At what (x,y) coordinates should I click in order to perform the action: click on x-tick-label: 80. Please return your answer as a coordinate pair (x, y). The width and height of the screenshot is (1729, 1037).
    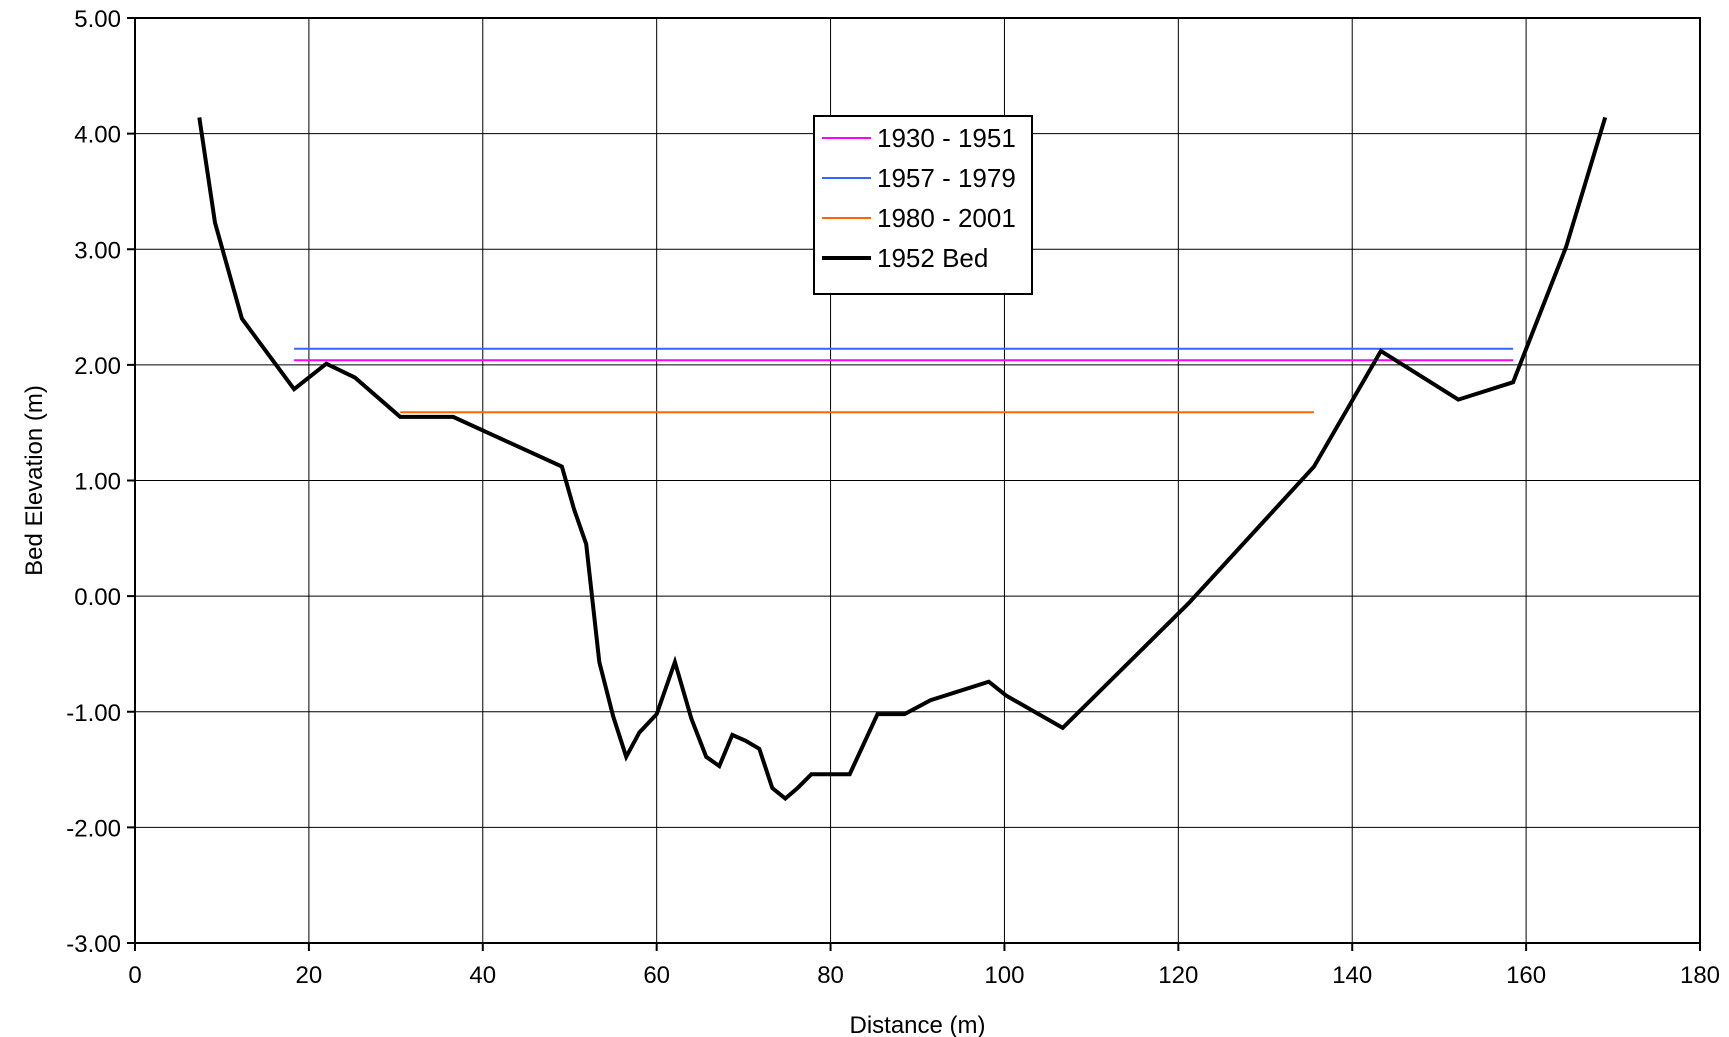
    Looking at the image, I should click on (830, 975).